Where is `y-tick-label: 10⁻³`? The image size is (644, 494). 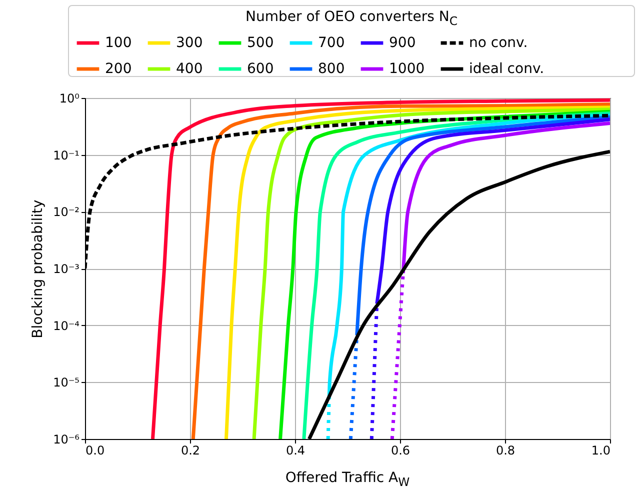 y-tick-label: 10⁻³ is located at coordinates (66, 269).